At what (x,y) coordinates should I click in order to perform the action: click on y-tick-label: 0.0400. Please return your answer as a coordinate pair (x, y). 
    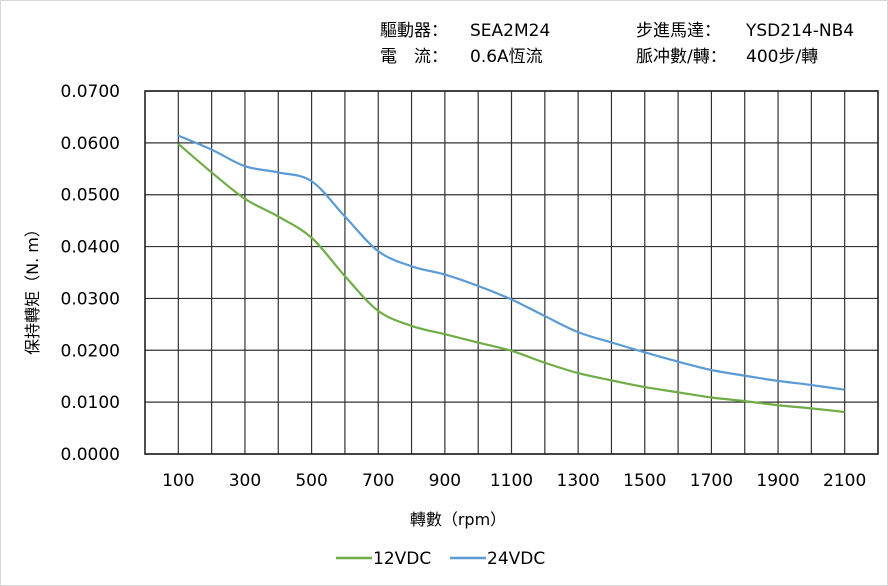
    Looking at the image, I should click on (90, 248).